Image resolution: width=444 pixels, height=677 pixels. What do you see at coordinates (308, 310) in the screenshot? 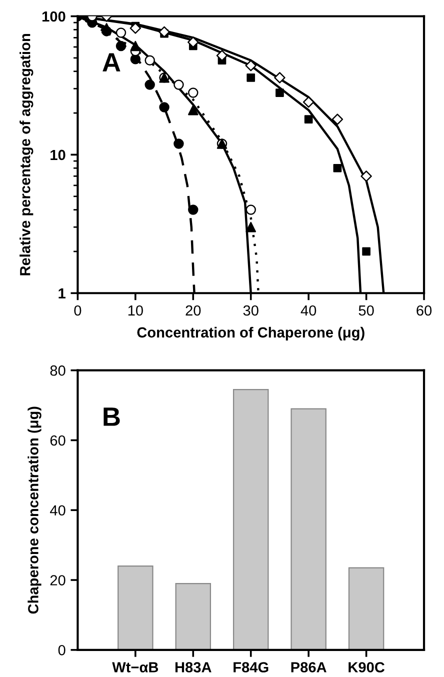
I see `x-tick-label: 40` at bounding box center [308, 310].